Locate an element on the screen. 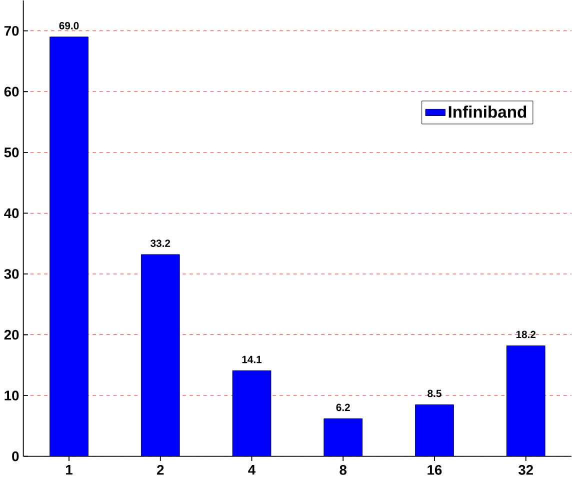 This screenshot has width=572, height=479. y-tick-label: 10 is located at coordinates (11, 395).